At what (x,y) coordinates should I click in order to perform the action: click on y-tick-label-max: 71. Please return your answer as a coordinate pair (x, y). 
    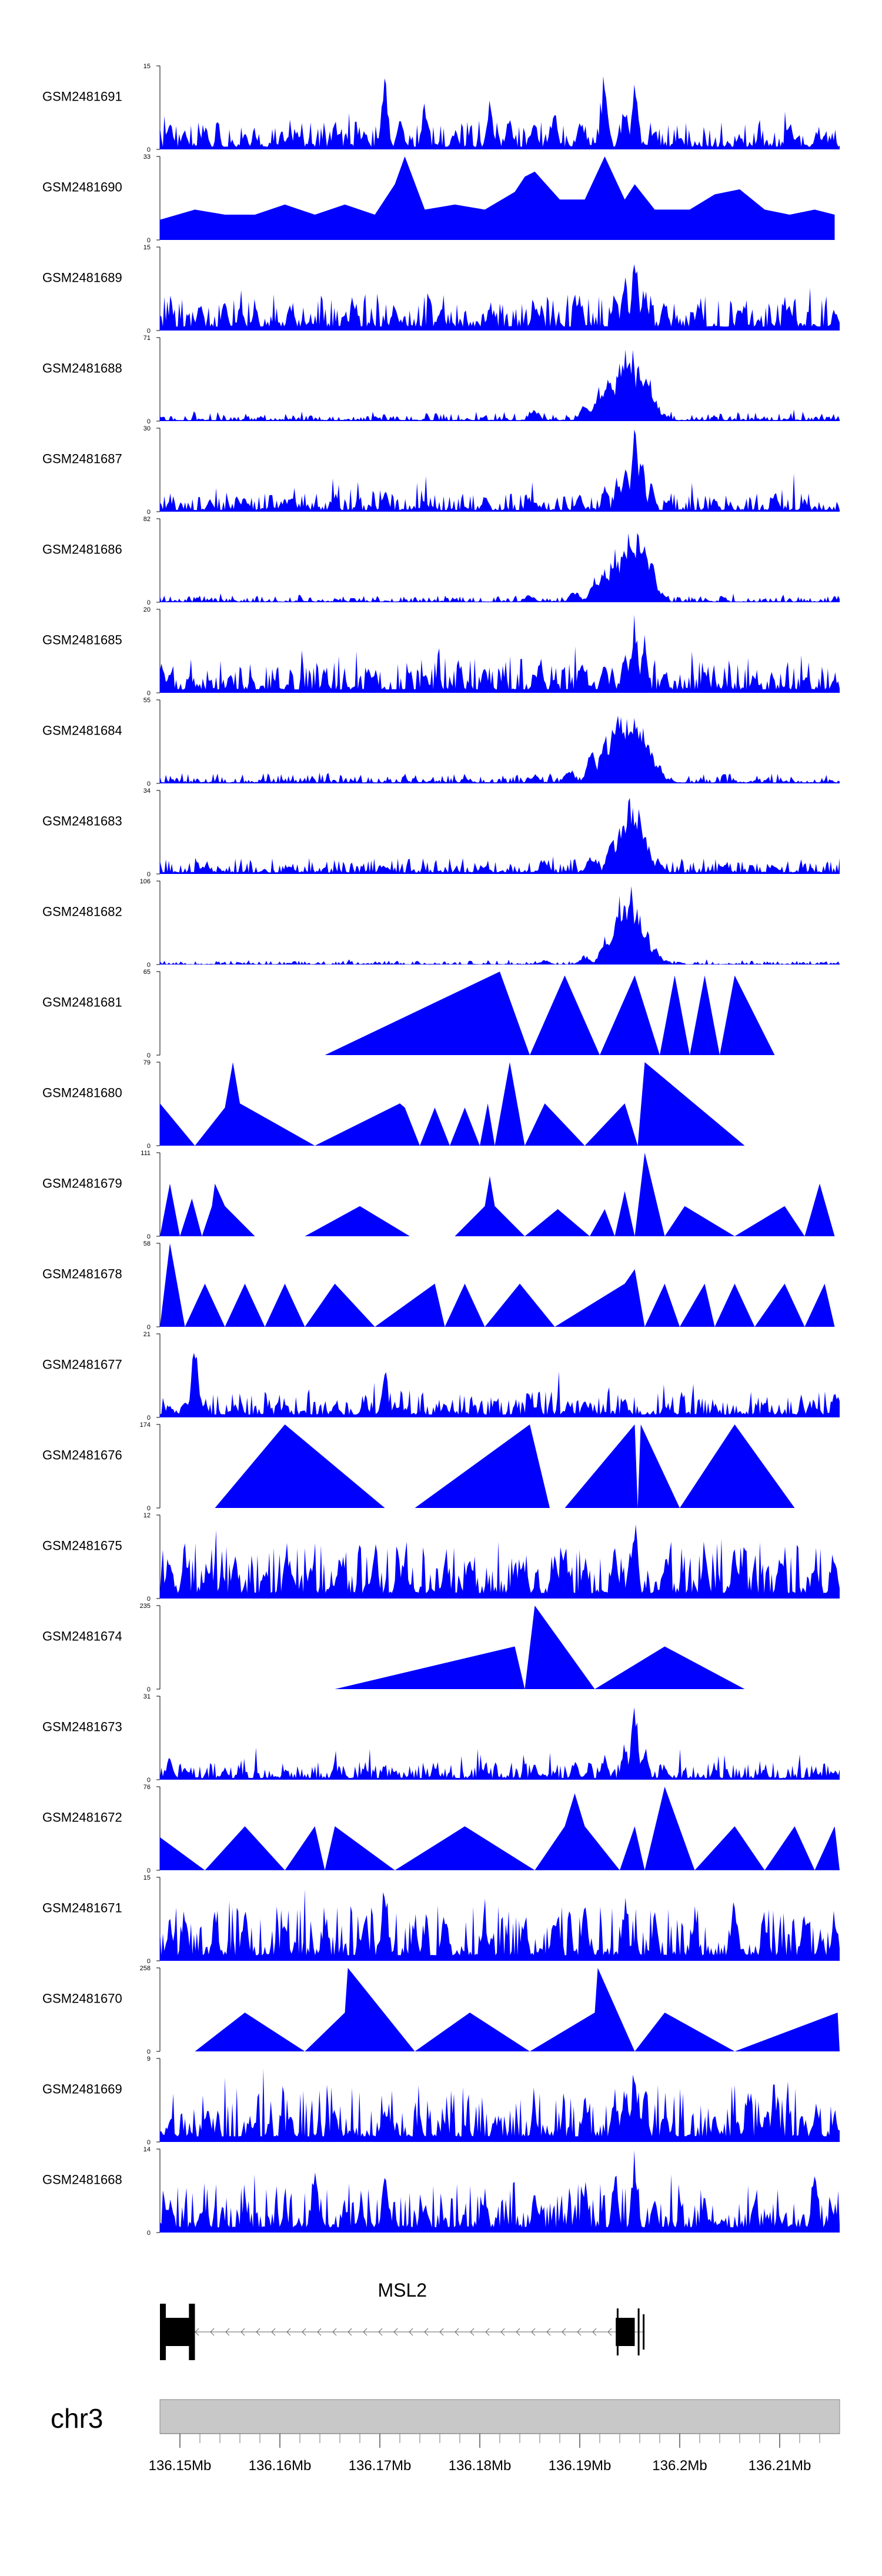
    Looking at the image, I should click on (147, 338).